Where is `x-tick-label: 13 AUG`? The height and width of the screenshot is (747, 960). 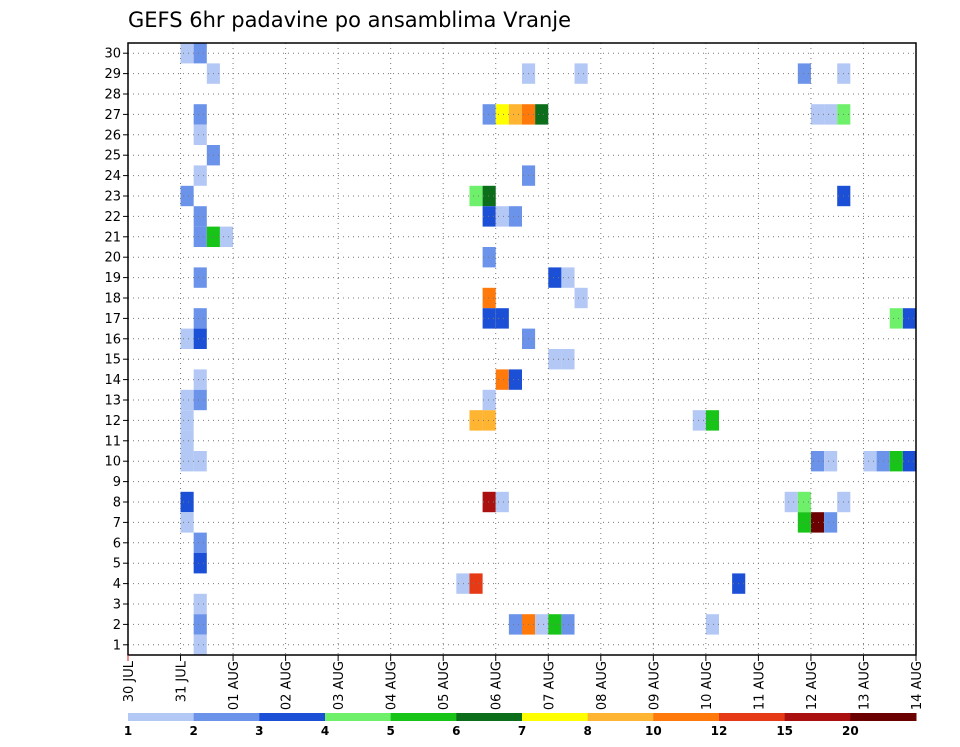
x-tick-label: 13 AUG is located at coordinates (864, 685).